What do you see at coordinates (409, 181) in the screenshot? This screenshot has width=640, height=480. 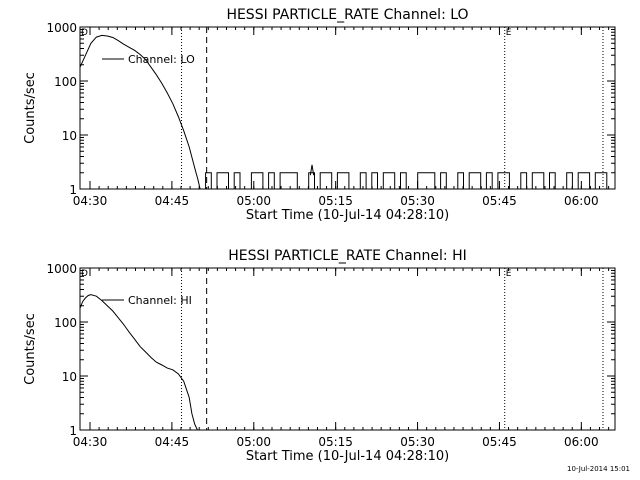 I see `noise-line` at bounding box center [409, 181].